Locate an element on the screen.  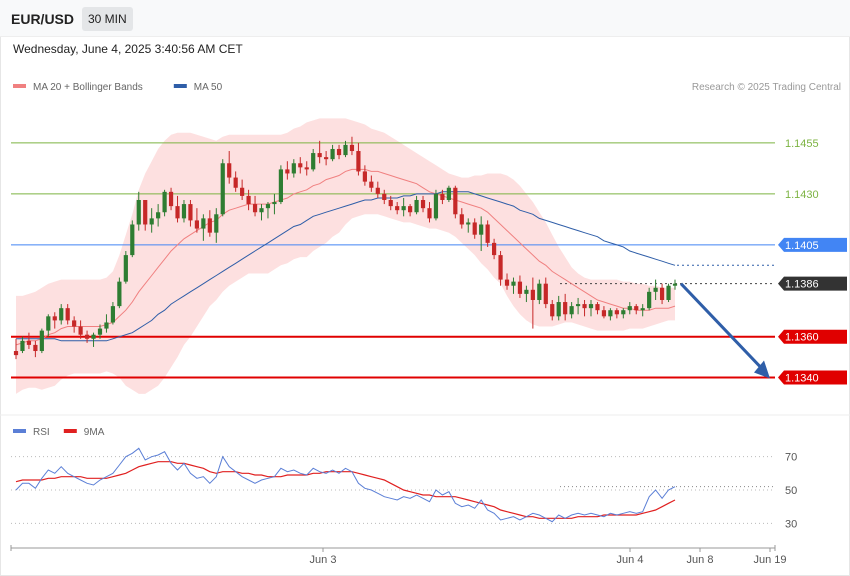
level-label-1.1430: 1.1430 is located at coordinates (802, 195).